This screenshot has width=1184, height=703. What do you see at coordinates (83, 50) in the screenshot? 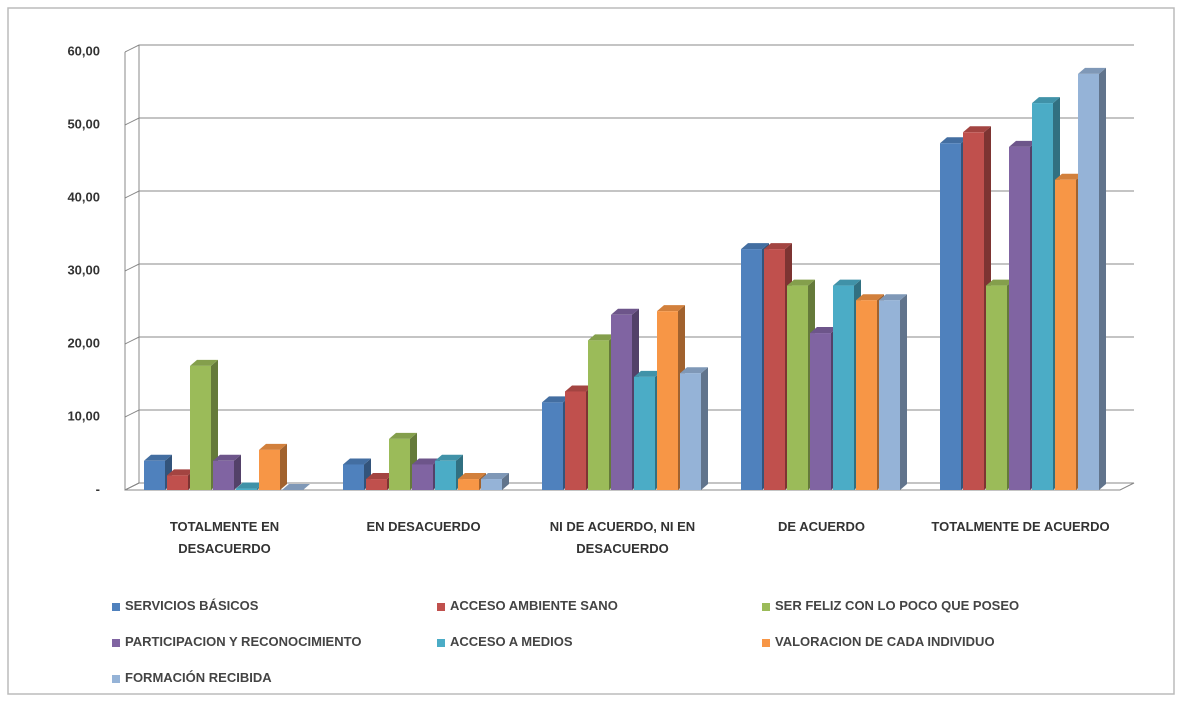
I see `y-tick-label: 60,00` at bounding box center [83, 50].